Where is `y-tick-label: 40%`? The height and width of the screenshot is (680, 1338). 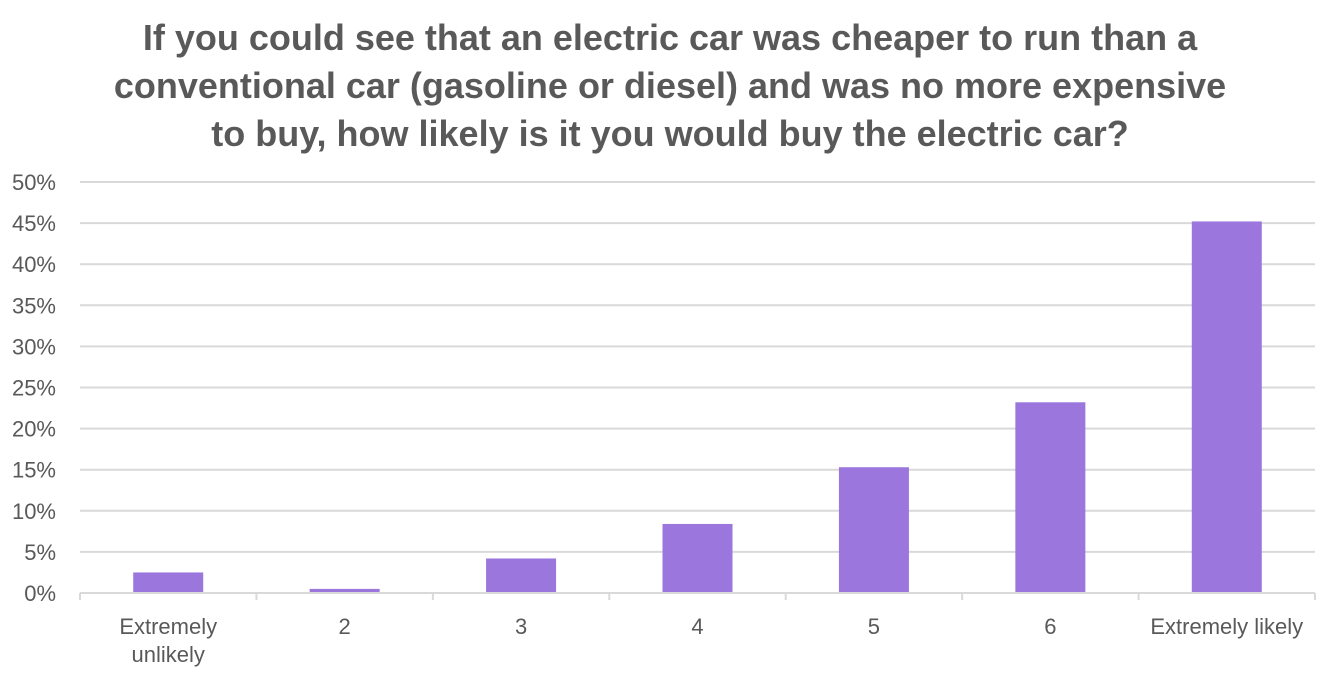
y-tick-label: 40% is located at coordinates (34, 264).